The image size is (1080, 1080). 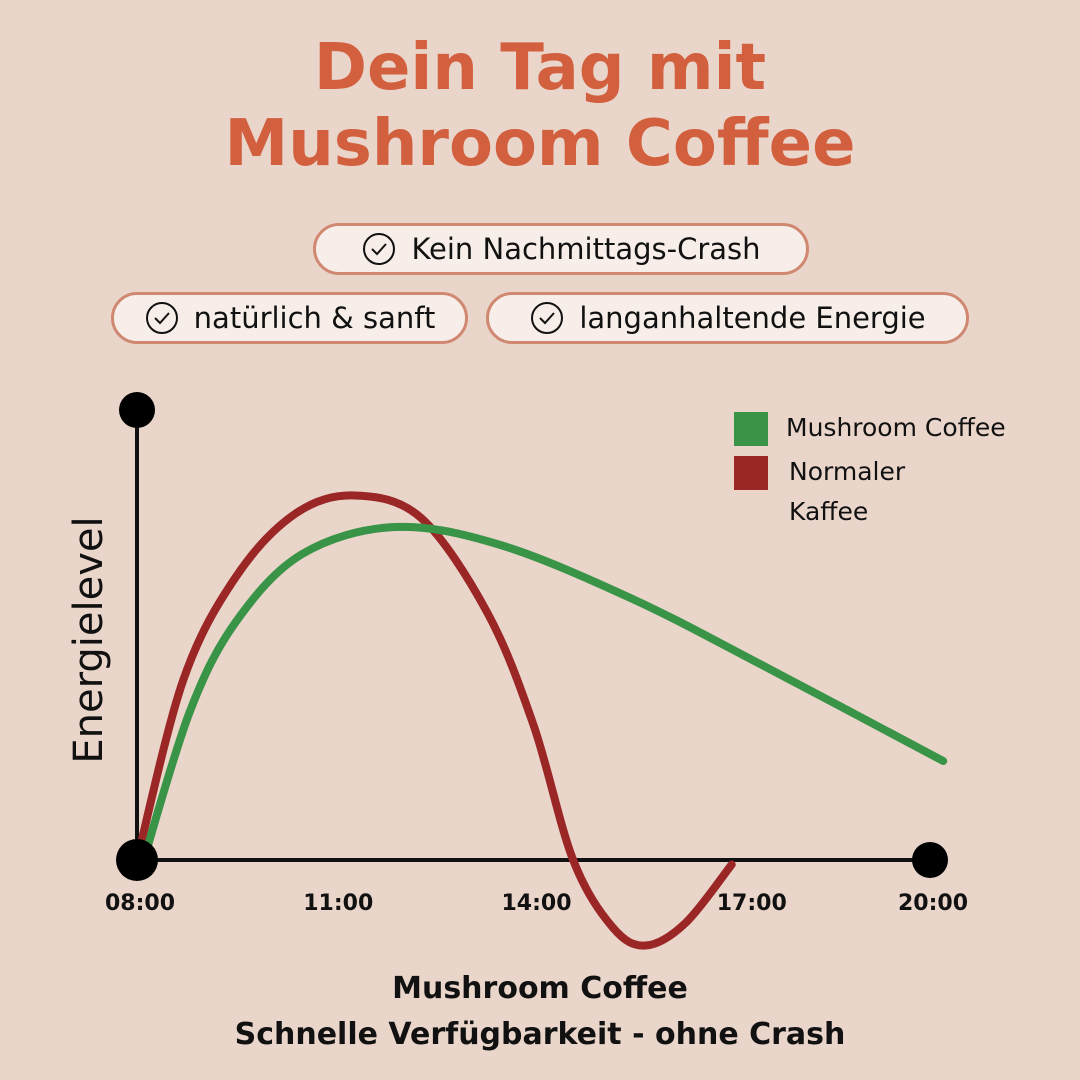 I want to click on x-tick-label: 08:00, so click(x=140, y=903).